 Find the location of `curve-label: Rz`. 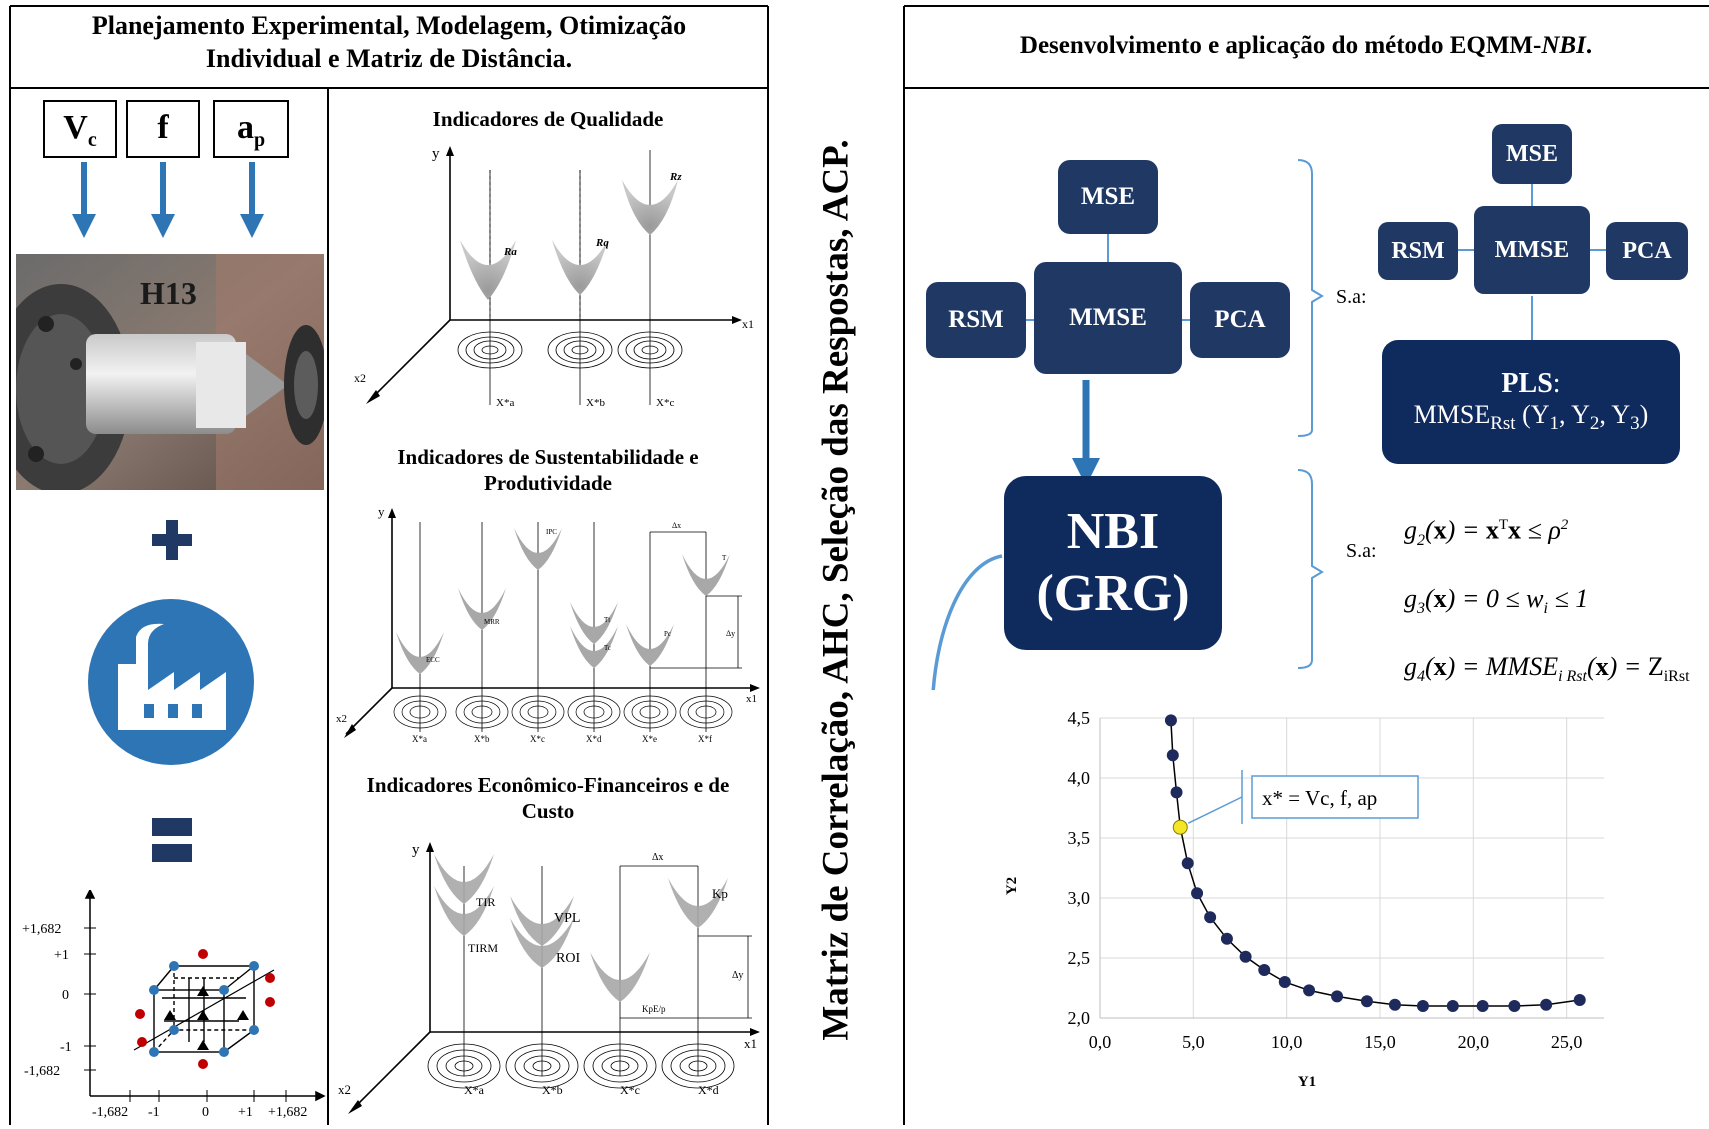

curve-label: Rz is located at coordinates (675, 177).